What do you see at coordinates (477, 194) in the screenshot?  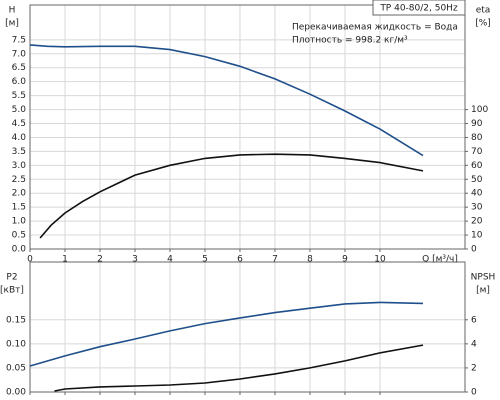 I see `y2-tick-label: 40` at bounding box center [477, 194].